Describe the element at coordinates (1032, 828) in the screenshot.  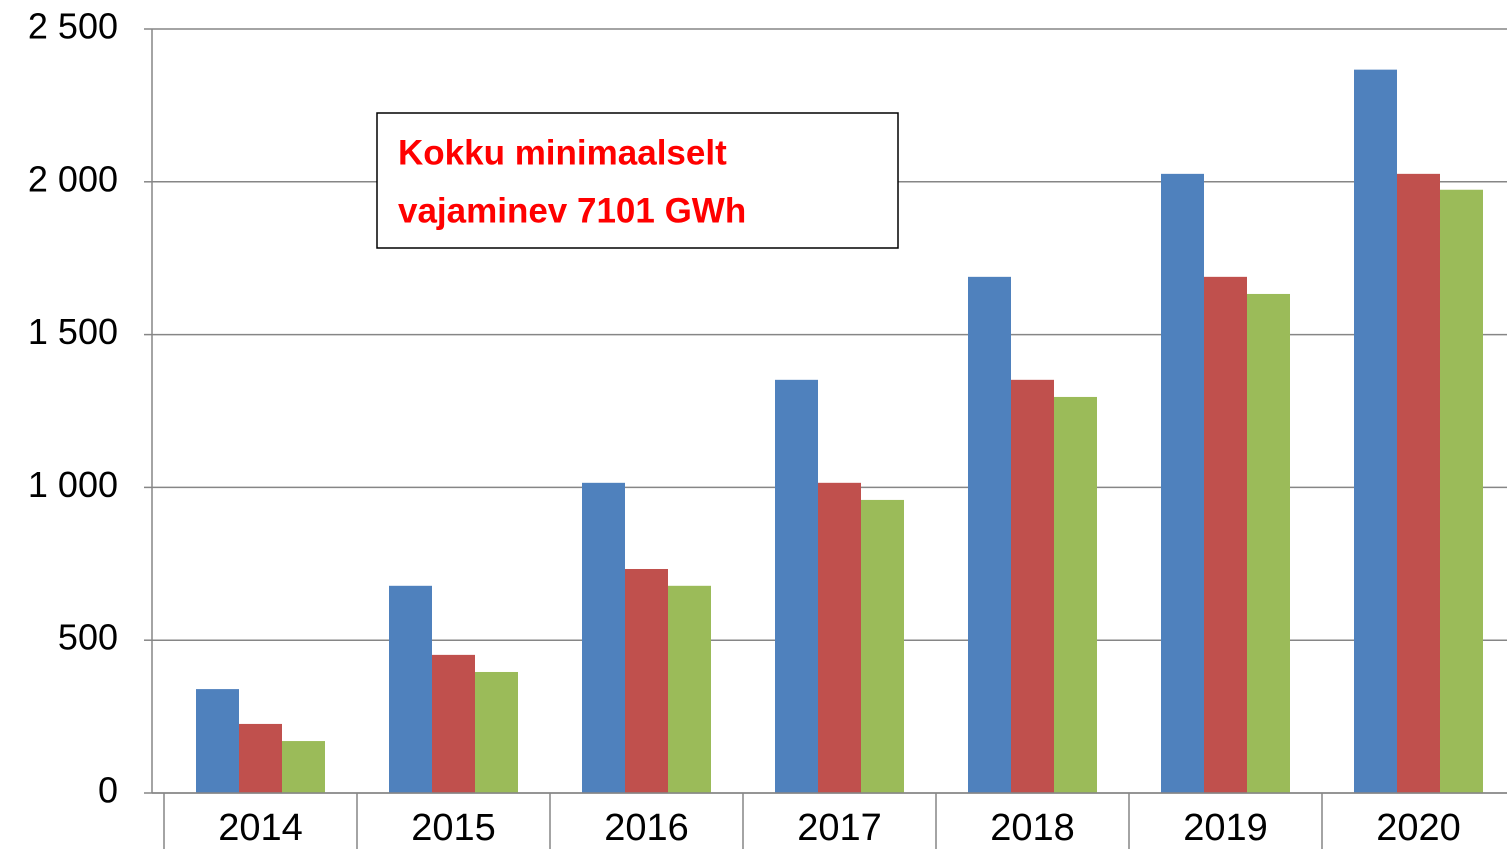
I see `x-tick-label: 2018` at that location.